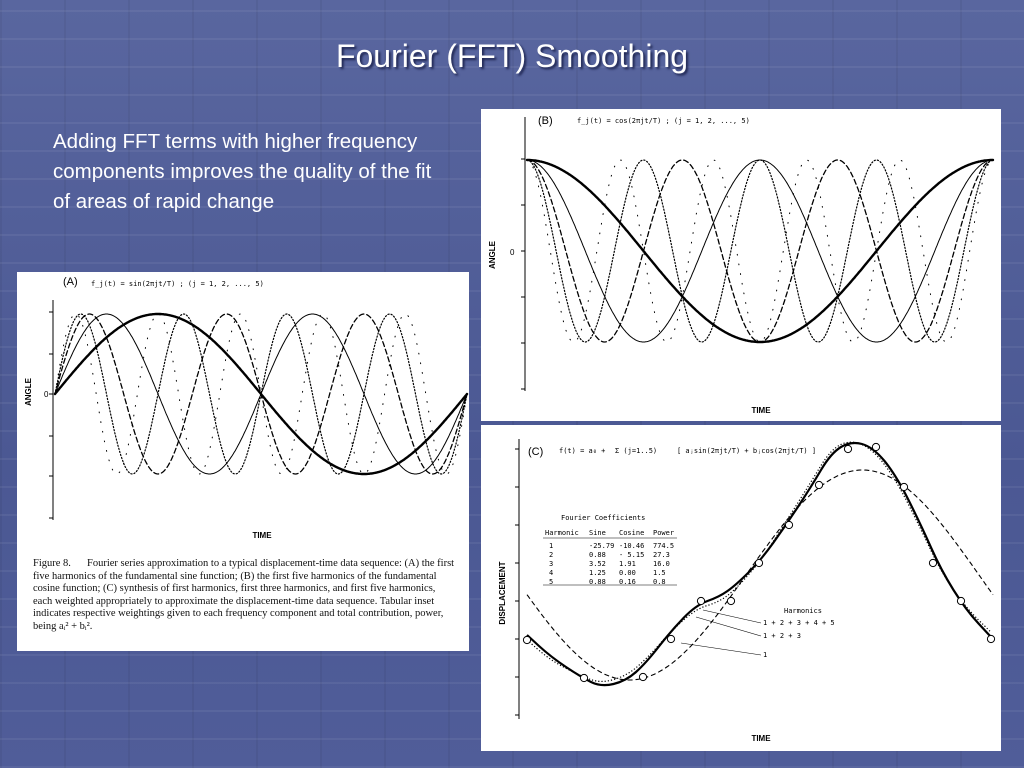  Describe the element at coordinates (551, 573) in the screenshot. I see `table-cell-3-0: 4` at that location.